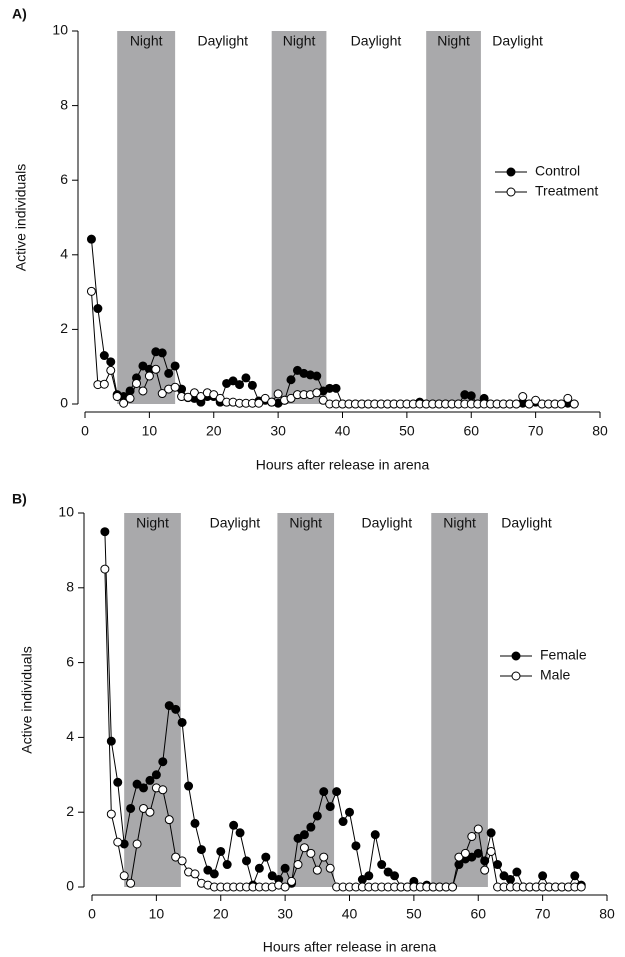 This screenshot has height=957, width=625. What do you see at coordinates (563, 655) in the screenshot?
I see `legend-label: Female` at bounding box center [563, 655].